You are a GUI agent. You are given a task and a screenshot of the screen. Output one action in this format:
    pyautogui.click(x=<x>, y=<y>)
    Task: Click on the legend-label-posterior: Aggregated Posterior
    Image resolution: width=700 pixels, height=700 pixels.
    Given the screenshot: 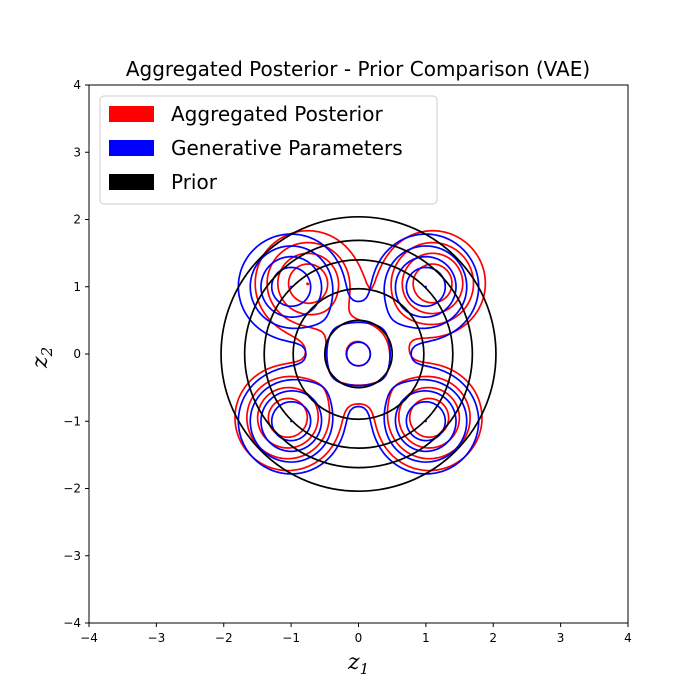 What is the action you would take?
    pyautogui.click(x=277, y=114)
    